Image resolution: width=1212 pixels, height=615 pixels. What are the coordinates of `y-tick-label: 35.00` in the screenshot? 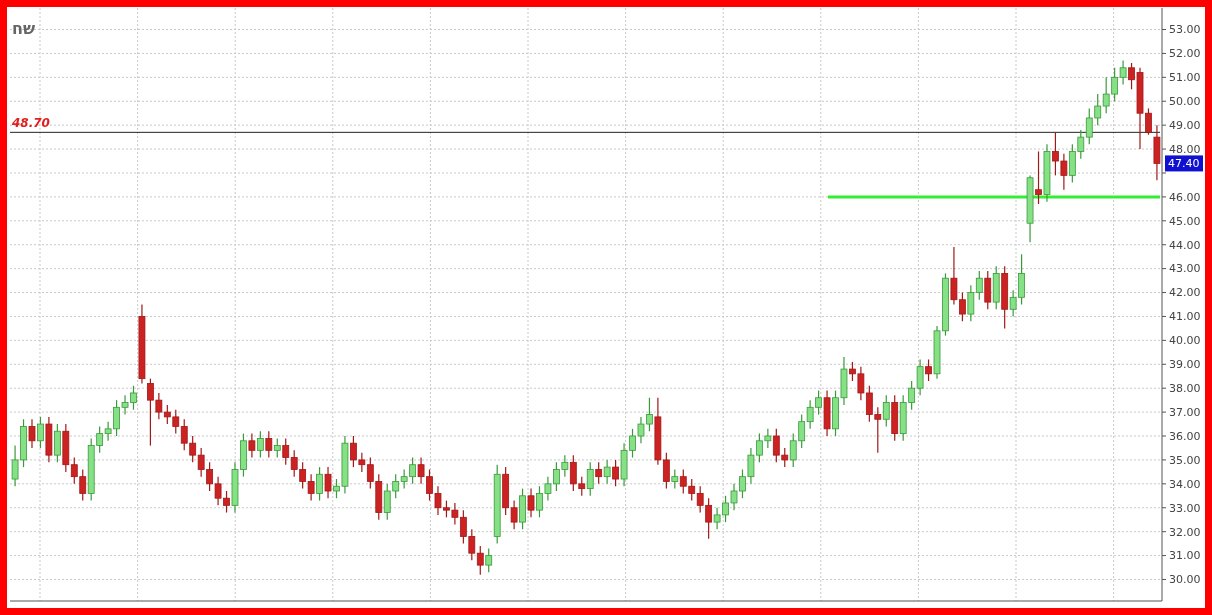 It's located at (1185, 460).